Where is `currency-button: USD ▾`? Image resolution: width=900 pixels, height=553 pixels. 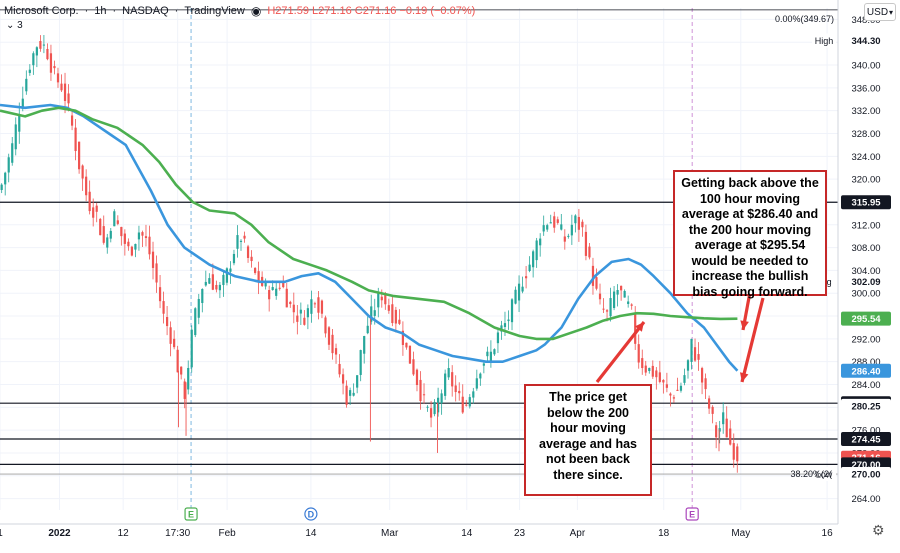
currency-button: USD ▾ is located at coordinates (880, 12).